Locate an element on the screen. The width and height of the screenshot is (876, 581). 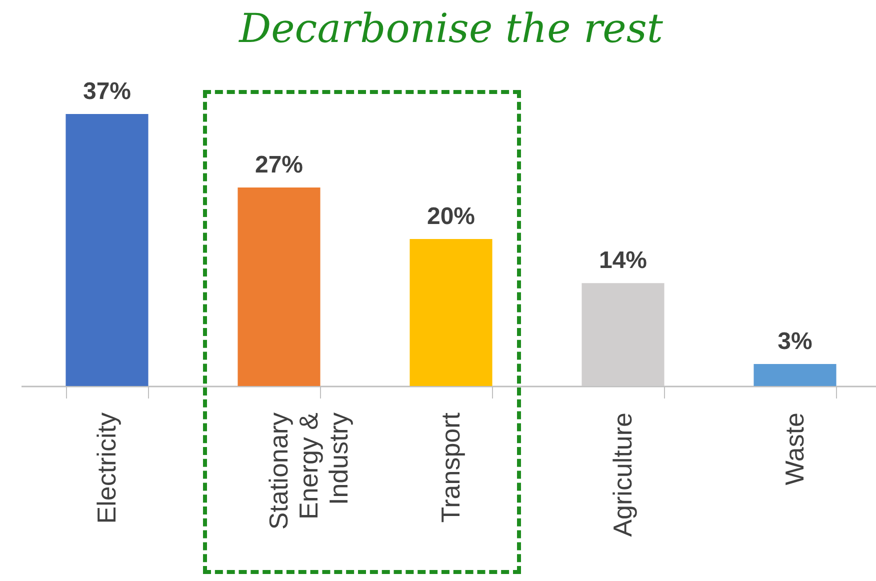
data-label: 37% is located at coordinates (107, 91).